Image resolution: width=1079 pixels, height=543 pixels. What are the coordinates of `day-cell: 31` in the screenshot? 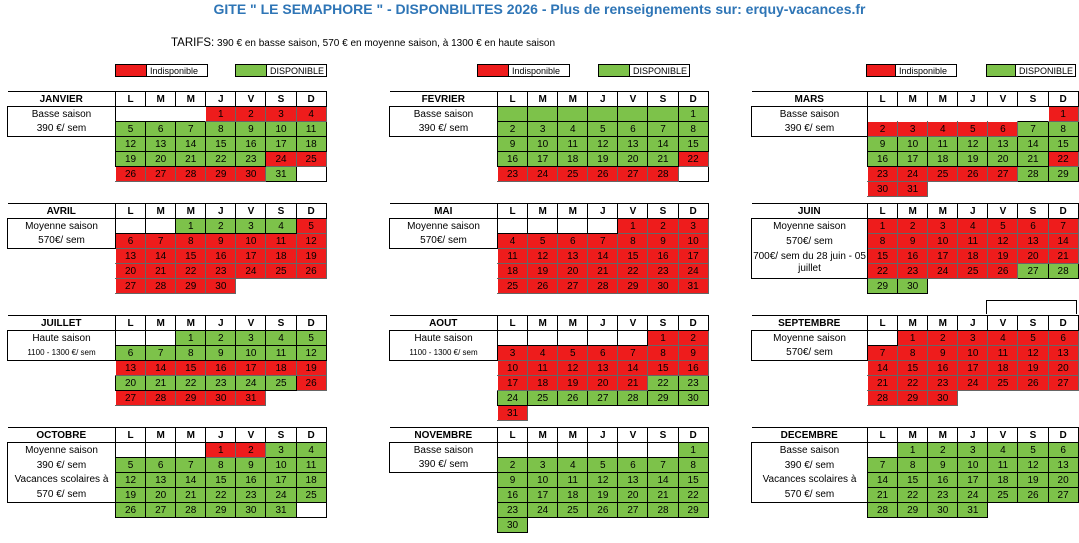 It's located at (973, 510).